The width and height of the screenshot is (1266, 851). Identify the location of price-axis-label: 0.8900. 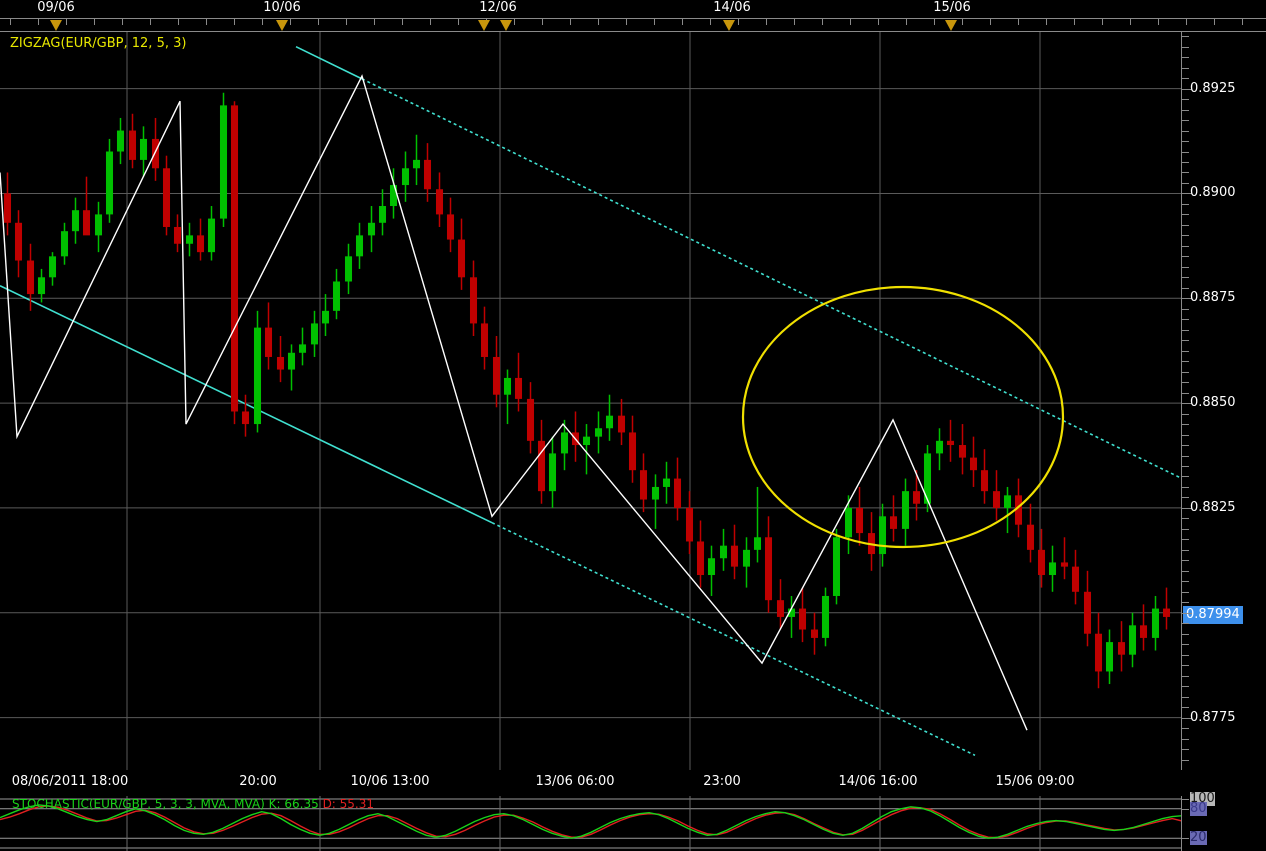
(1213, 193).